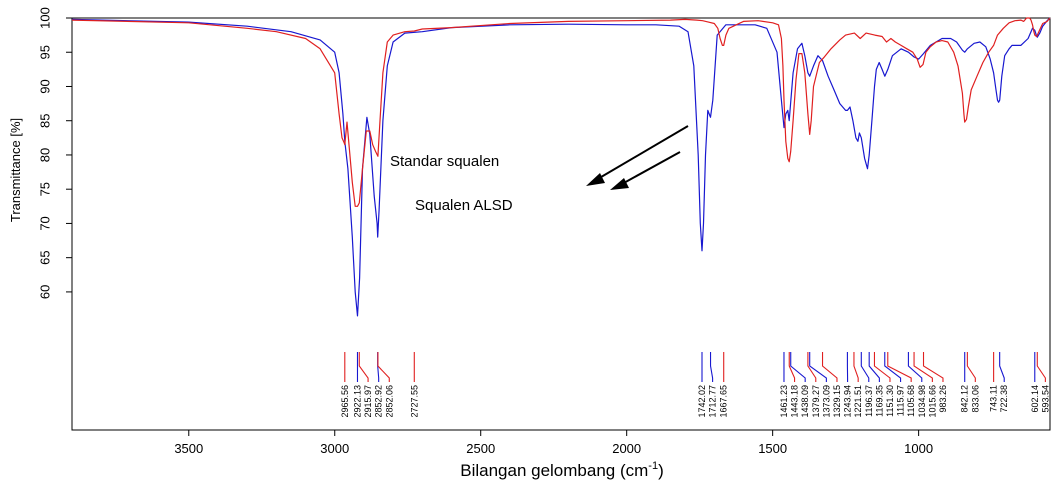  What do you see at coordinates (44, 292) in the screenshot?
I see `y-tick-label: 60` at bounding box center [44, 292].